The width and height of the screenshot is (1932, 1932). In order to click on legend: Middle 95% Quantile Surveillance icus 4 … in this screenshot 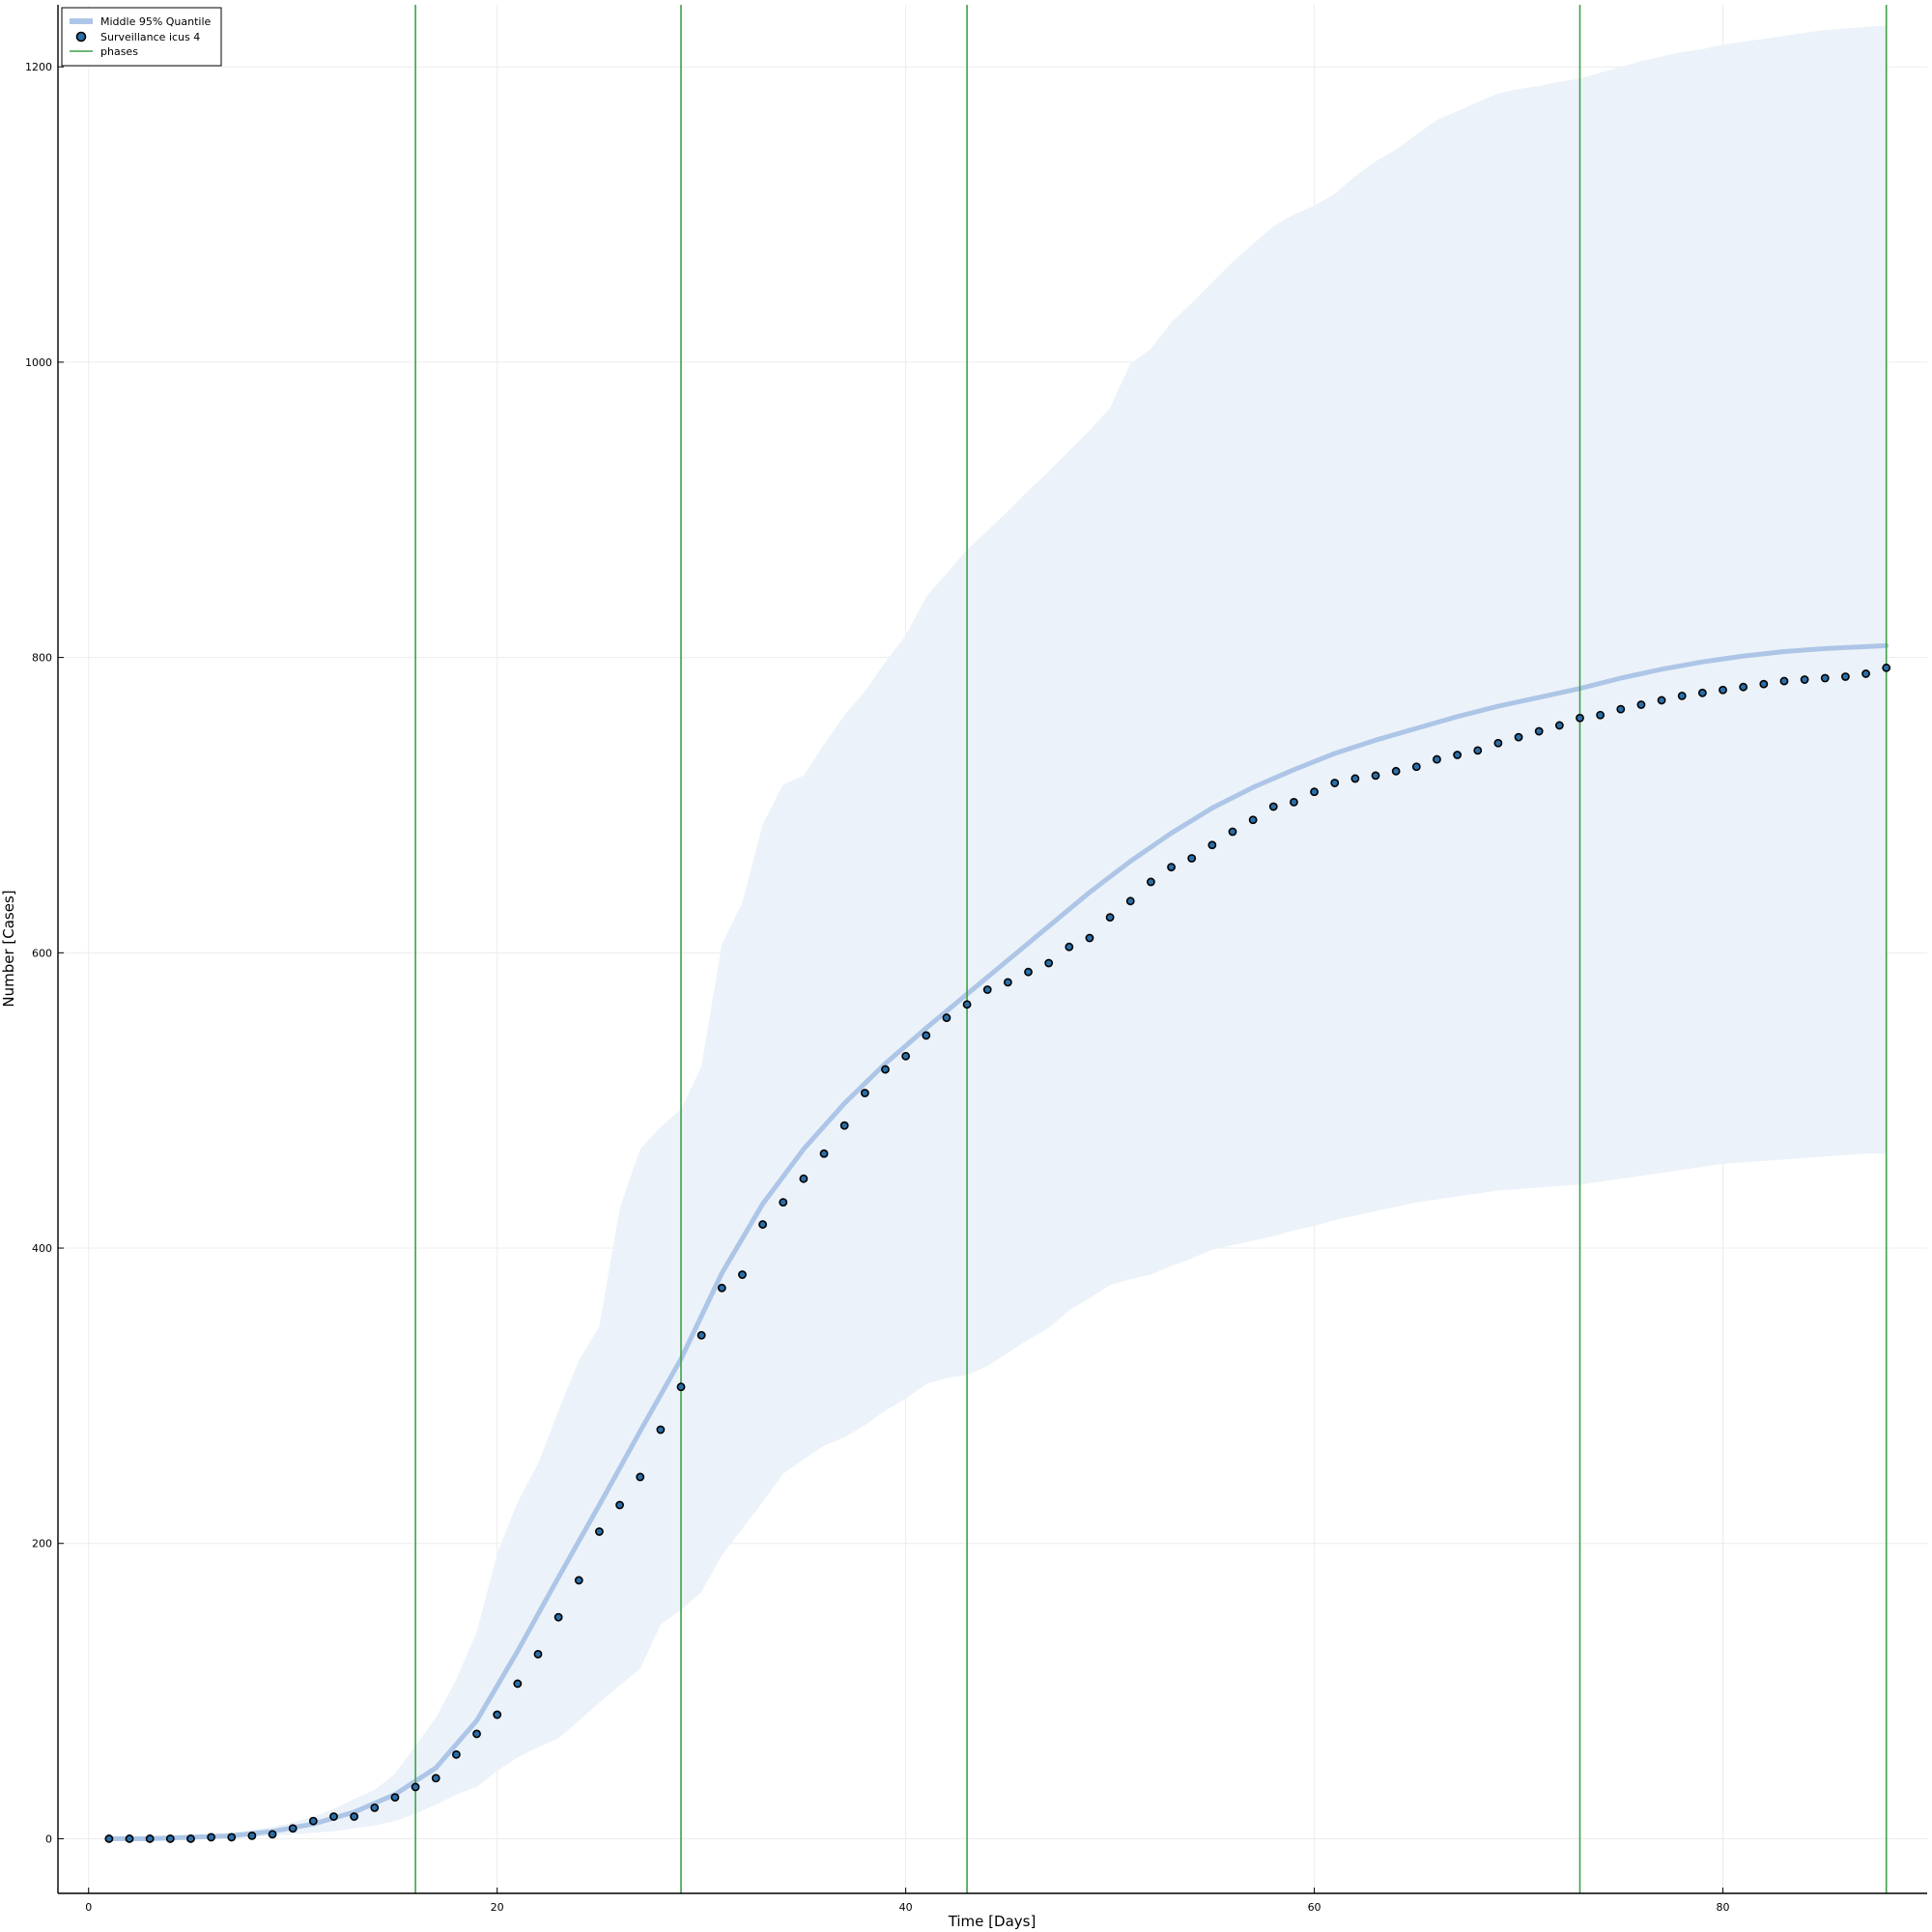, I will do `click(141, 37)`.